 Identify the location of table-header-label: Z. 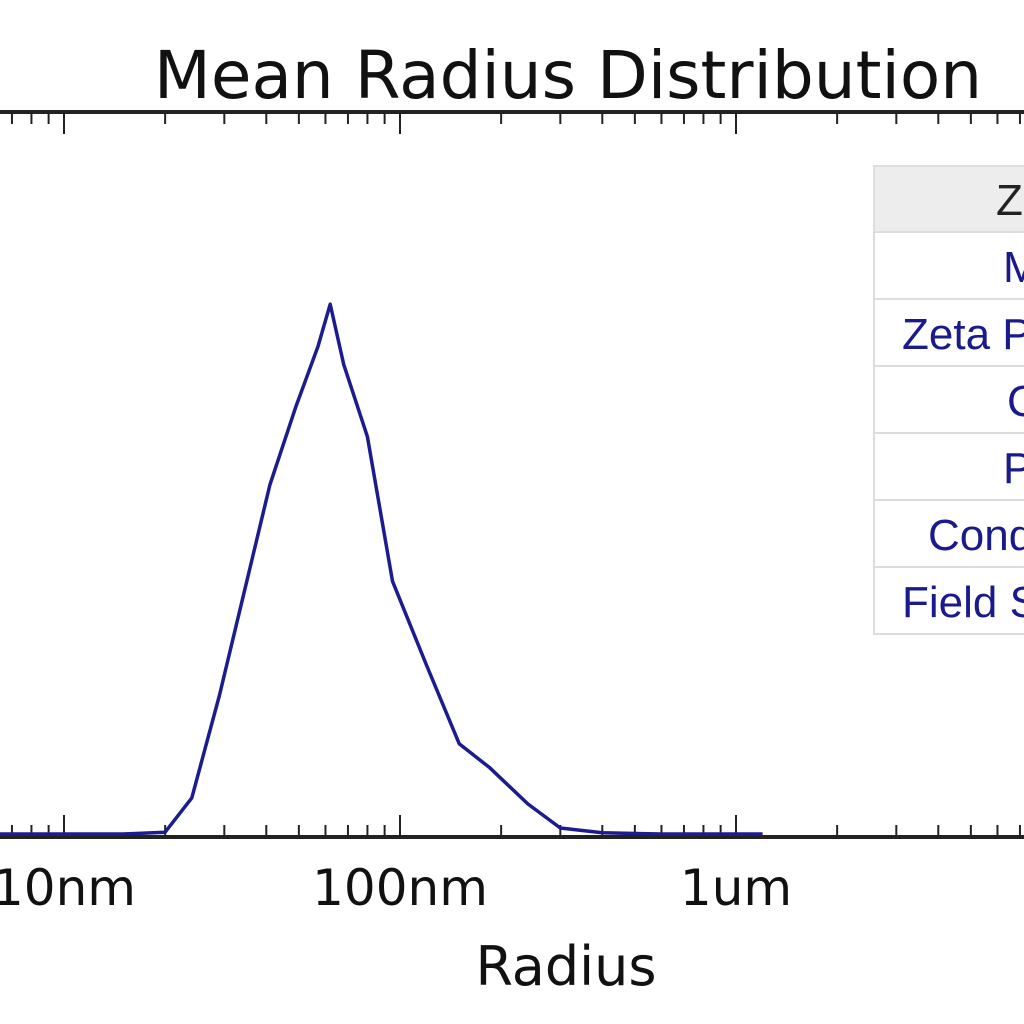
(1009, 200).